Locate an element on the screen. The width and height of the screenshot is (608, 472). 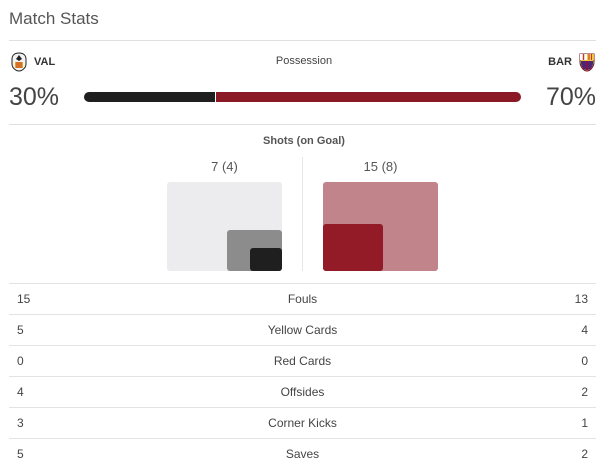
away-on-goal-box is located at coordinates (353, 247).